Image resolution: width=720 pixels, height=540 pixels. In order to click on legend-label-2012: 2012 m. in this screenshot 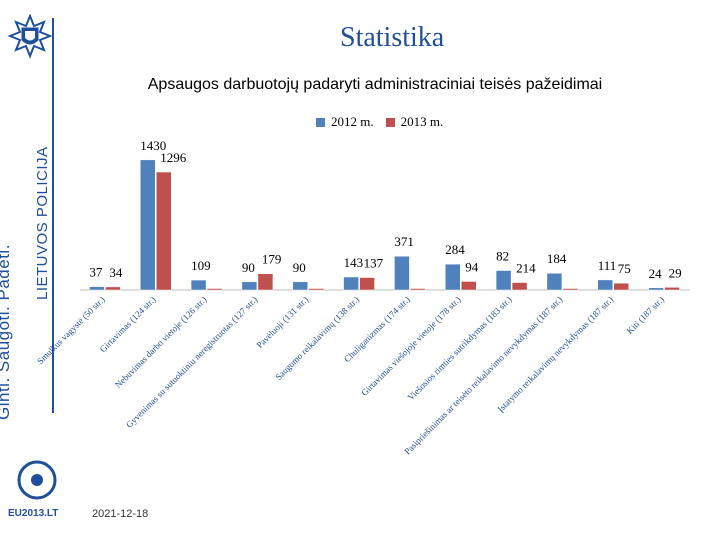, I will do `click(352, 121)`.